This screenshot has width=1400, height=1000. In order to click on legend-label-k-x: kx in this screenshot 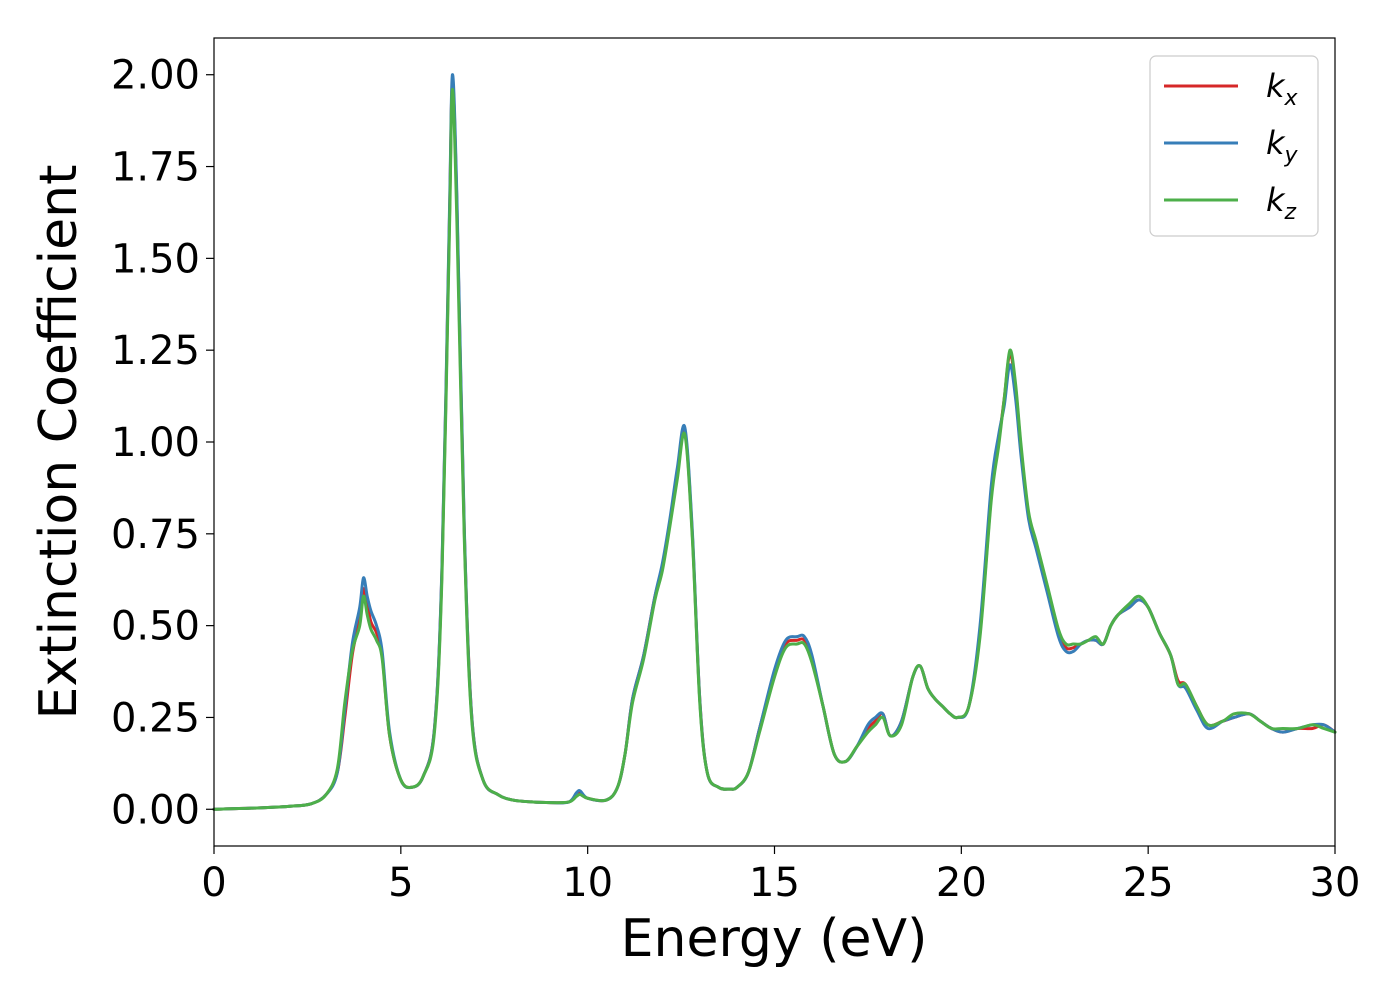, I will do `click(1282, 89)`.